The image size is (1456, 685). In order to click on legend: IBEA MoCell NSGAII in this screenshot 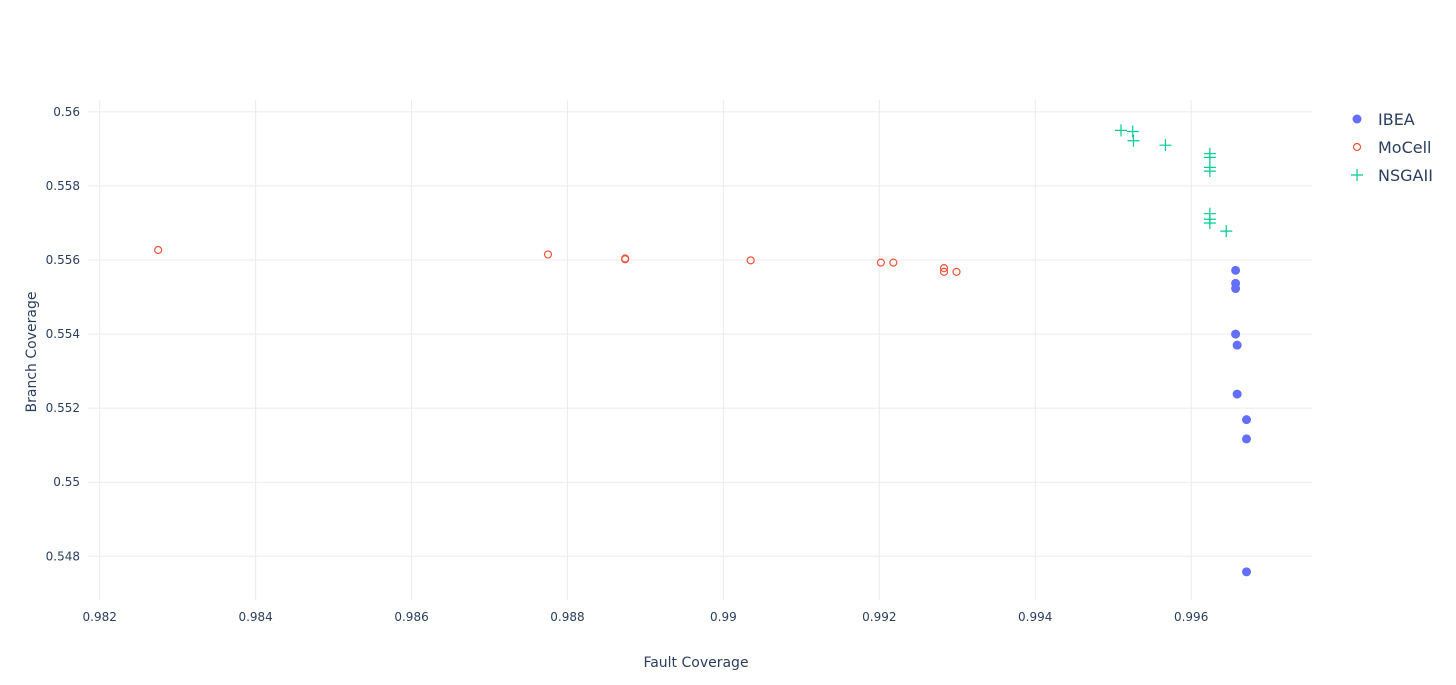, I will do `click(1392, 147)`.